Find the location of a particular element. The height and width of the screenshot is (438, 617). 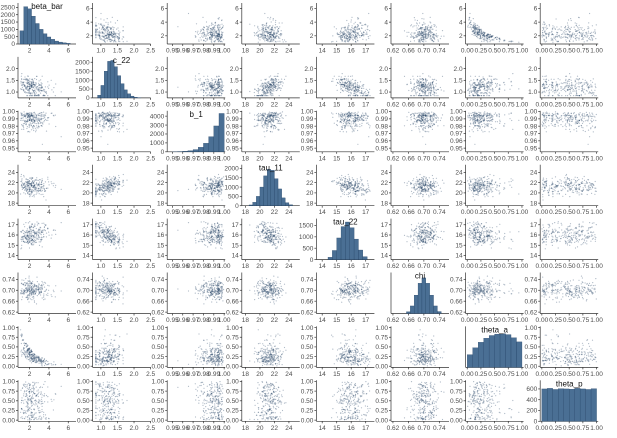

x-tick-label: 0.75 is located at coordinates (508, 51).